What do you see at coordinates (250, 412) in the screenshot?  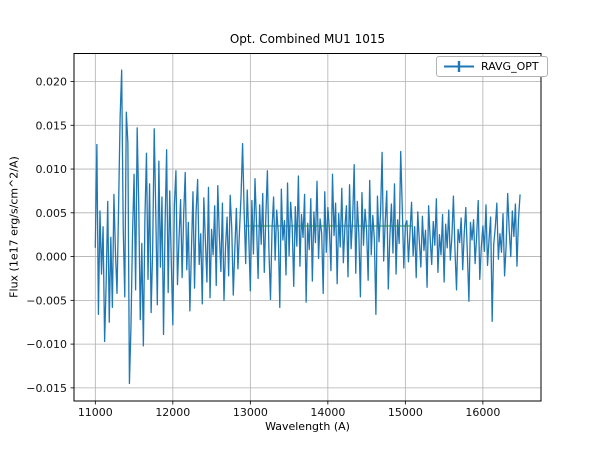 I see `x-tick-label: 13000` at bounding box center [250, 412].